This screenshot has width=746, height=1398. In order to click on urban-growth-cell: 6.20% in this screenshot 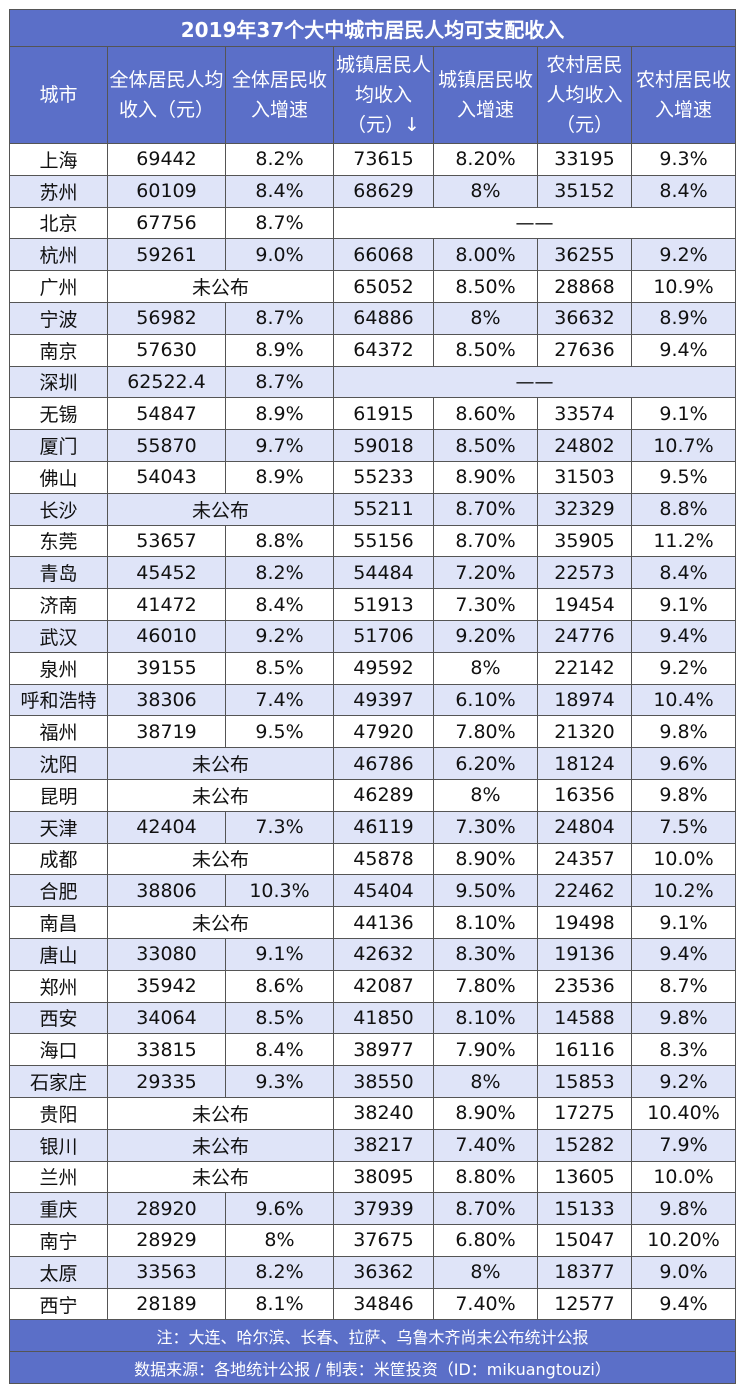, I will do `click(485, 763)`.